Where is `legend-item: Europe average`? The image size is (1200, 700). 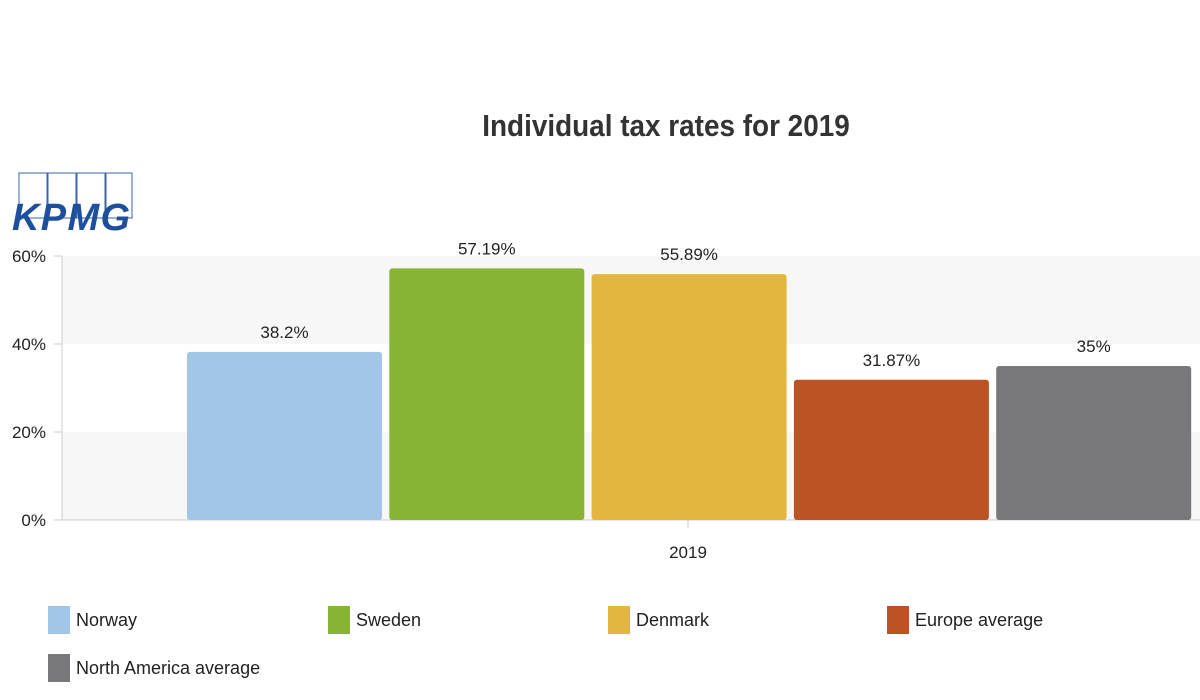
legend-item: Europe average is located at coordinates (965, 620).